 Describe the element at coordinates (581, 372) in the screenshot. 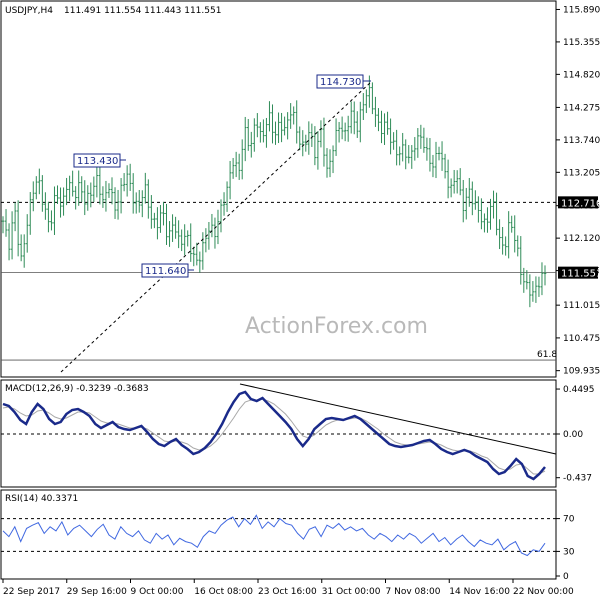

I see `price-y-tick-label: 109.935` at that location.